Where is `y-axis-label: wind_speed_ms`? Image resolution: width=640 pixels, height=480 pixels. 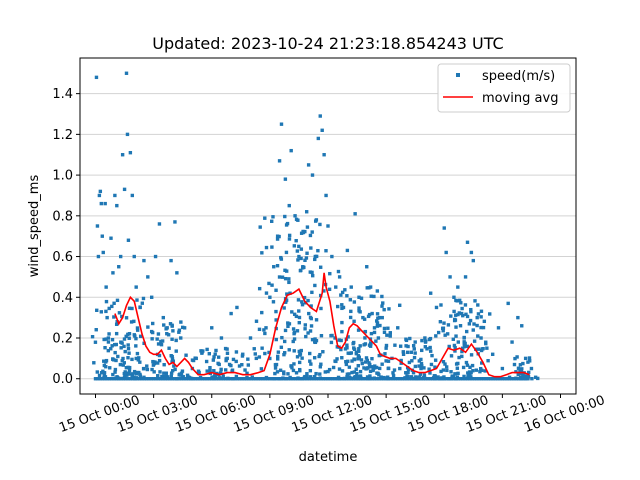 y-axis-label: wind_speed_ms is located at coordinates (34, 226).